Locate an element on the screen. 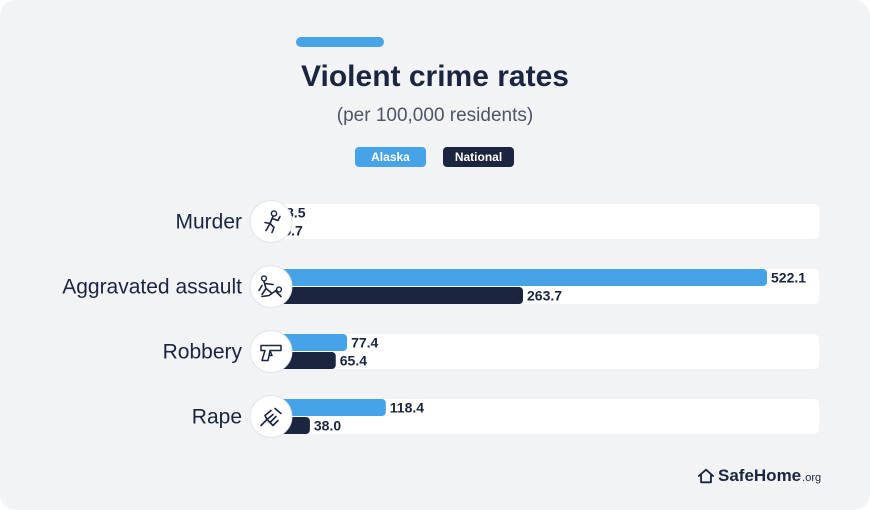 Image resolution: width=870 pixels, height=510 pixels. bar-row-1: 522.1 263.7 Aggravated assault is located at coordinates (440, 286).